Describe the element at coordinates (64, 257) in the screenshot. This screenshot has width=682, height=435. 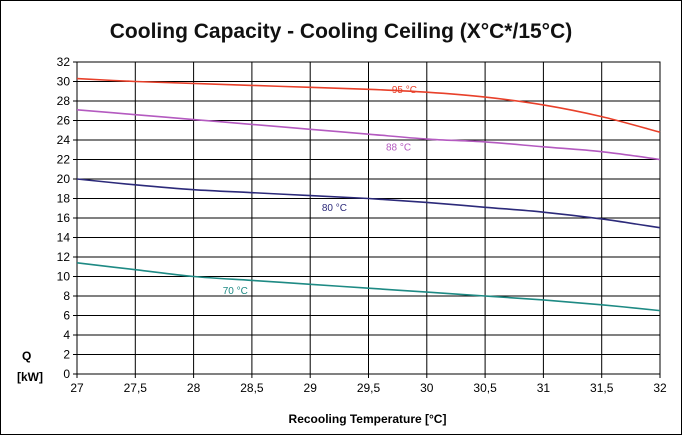
I see `y-tick-label: 12` at that location.